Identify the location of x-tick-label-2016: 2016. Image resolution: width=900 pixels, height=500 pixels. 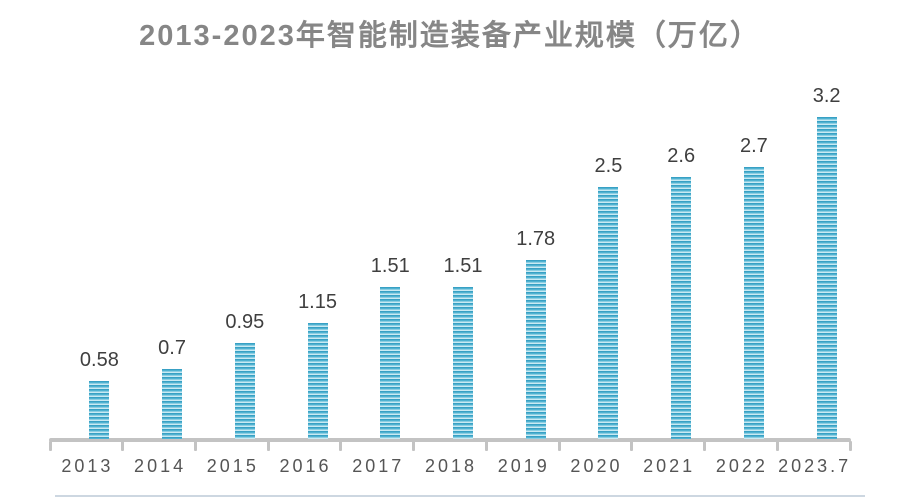
(305, 466).